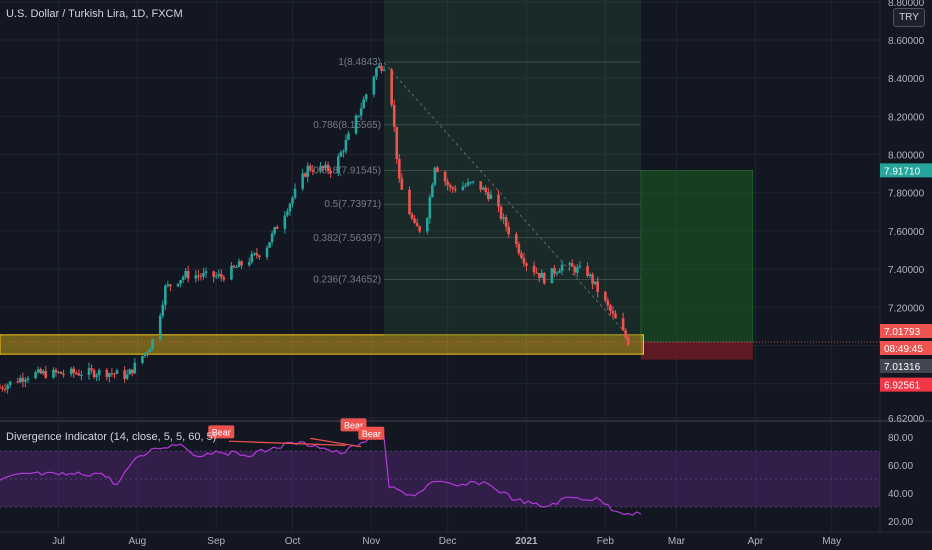 This screenshot has width=932, height=550. Describe the element at coordinates (58, 541) in the screenshot. I see `time-tick-label: Jul` at that location.